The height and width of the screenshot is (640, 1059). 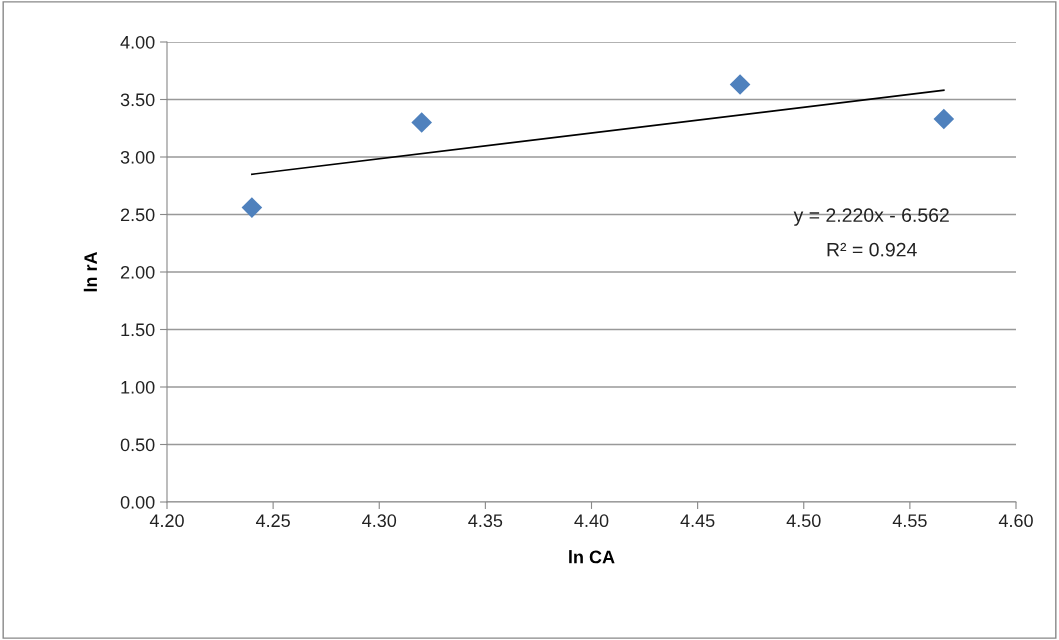 What do you see at coordinates (272, 521) in the screenshot?
I see `x-tick-label: 4.25` at bounding box center [272, 521].